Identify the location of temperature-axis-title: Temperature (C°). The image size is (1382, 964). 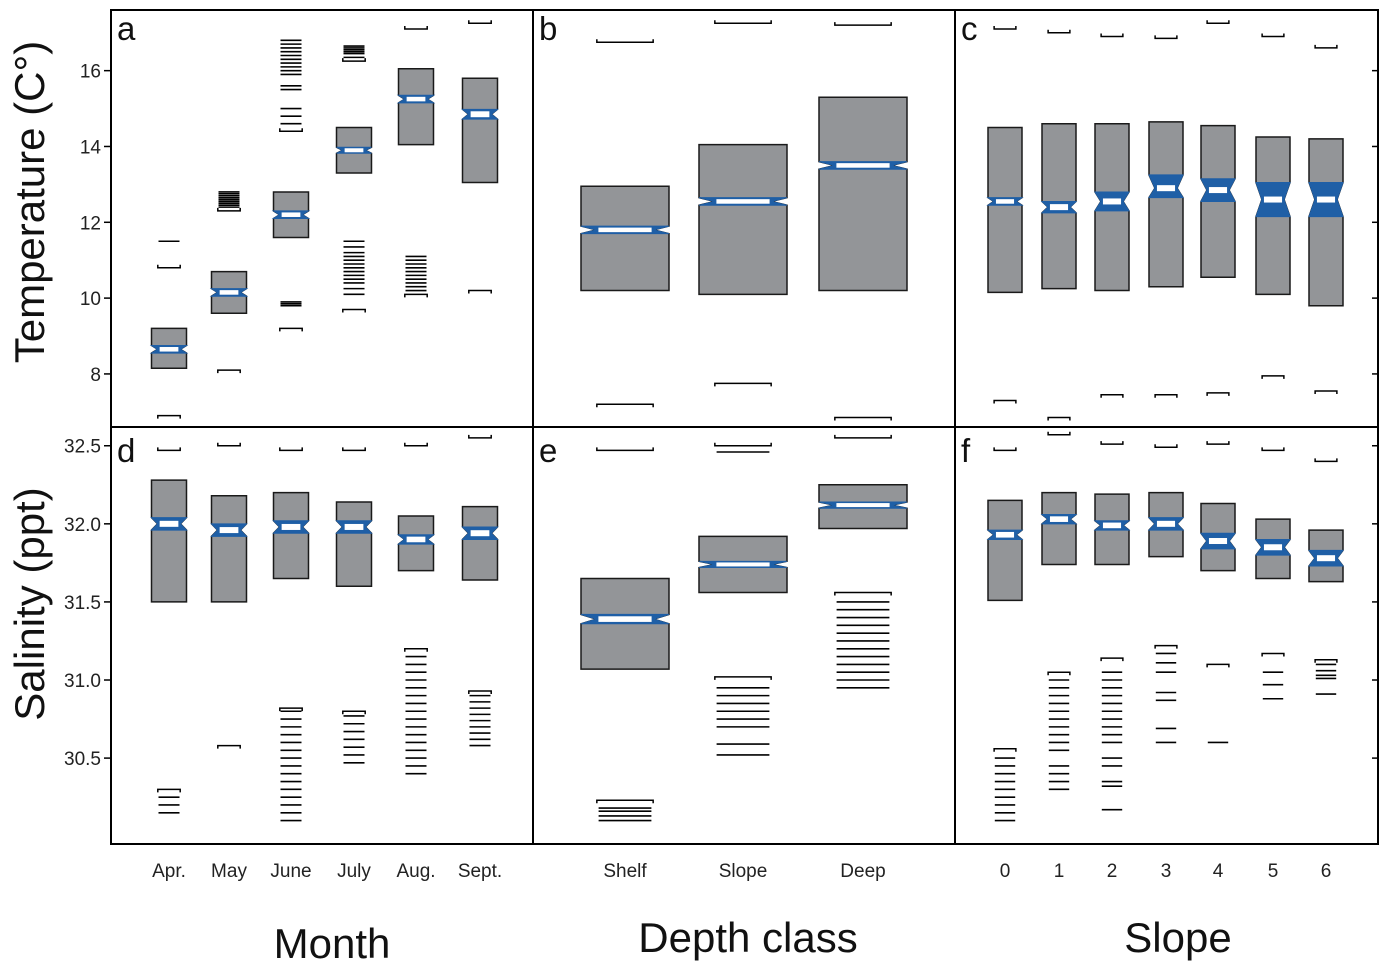
(29, 202).